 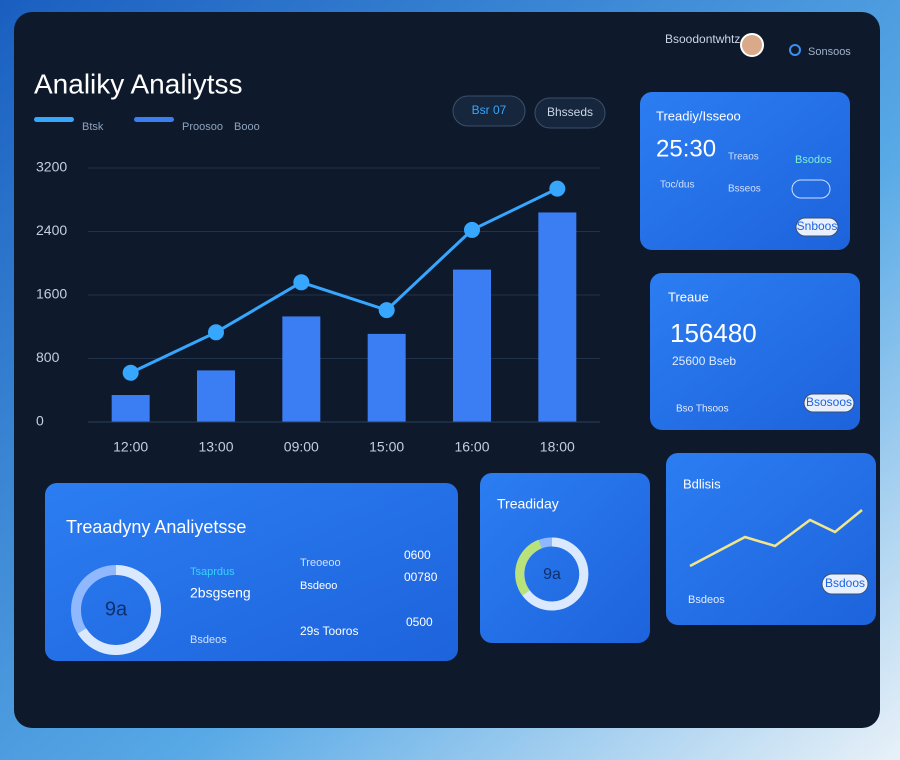 What do you see at coordinates (776, 538) in the screenshot?
I see `sparkline` at bounding box center [776, 538].